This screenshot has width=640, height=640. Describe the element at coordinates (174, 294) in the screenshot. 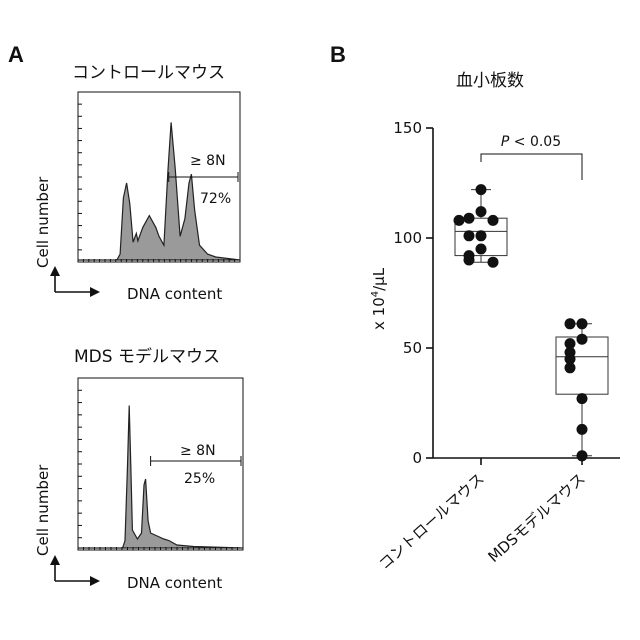

I see `histogram-control-xlabel: DNA content` at that location.